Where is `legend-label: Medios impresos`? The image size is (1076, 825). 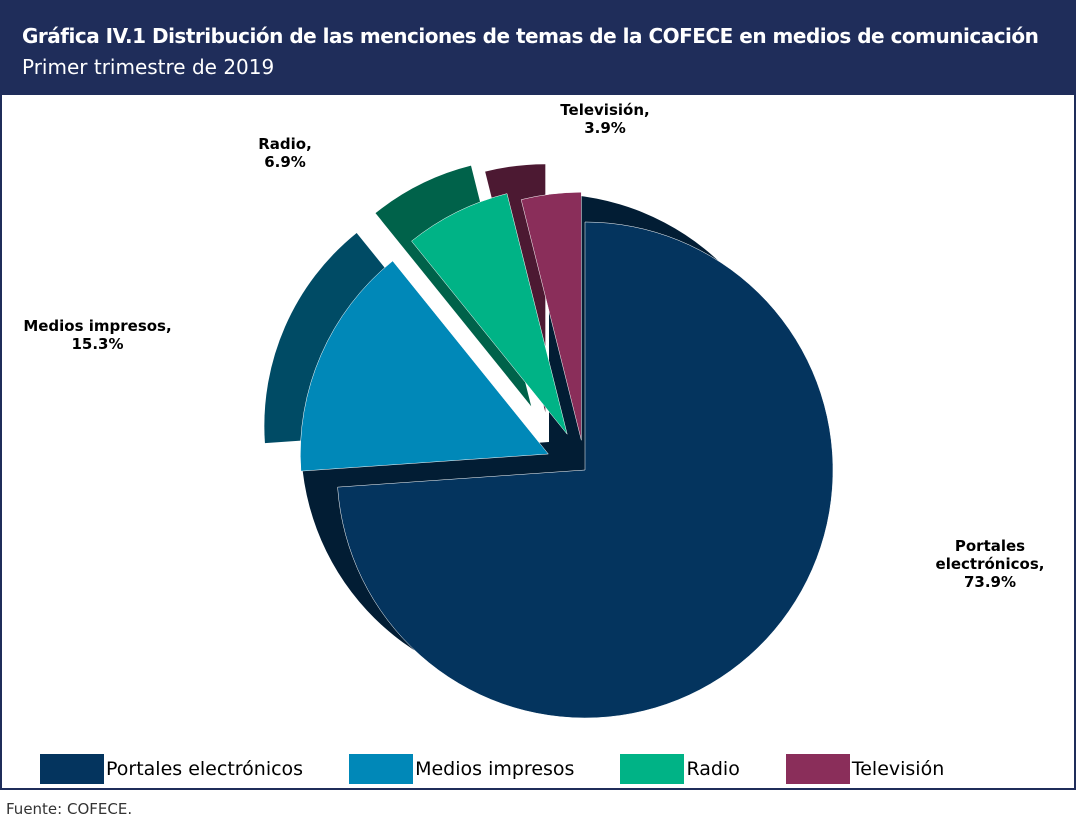
legend-label: Medios impresos is located at coordinates (495, 769).